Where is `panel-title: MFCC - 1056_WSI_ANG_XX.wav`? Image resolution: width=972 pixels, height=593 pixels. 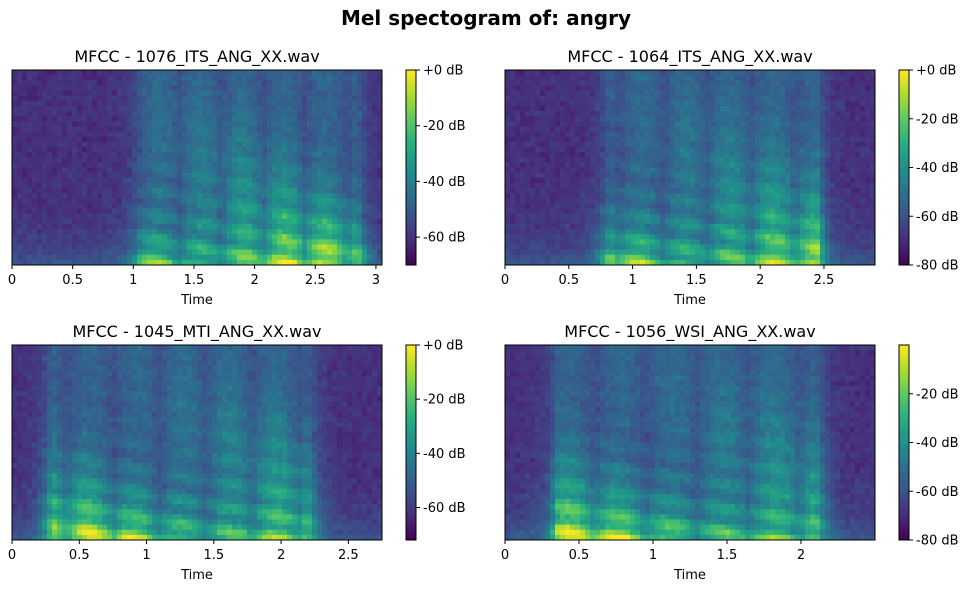
panel-title: MFCC - 1056_WSI_ANG_XX.wav is located at coordinates (689, 332).